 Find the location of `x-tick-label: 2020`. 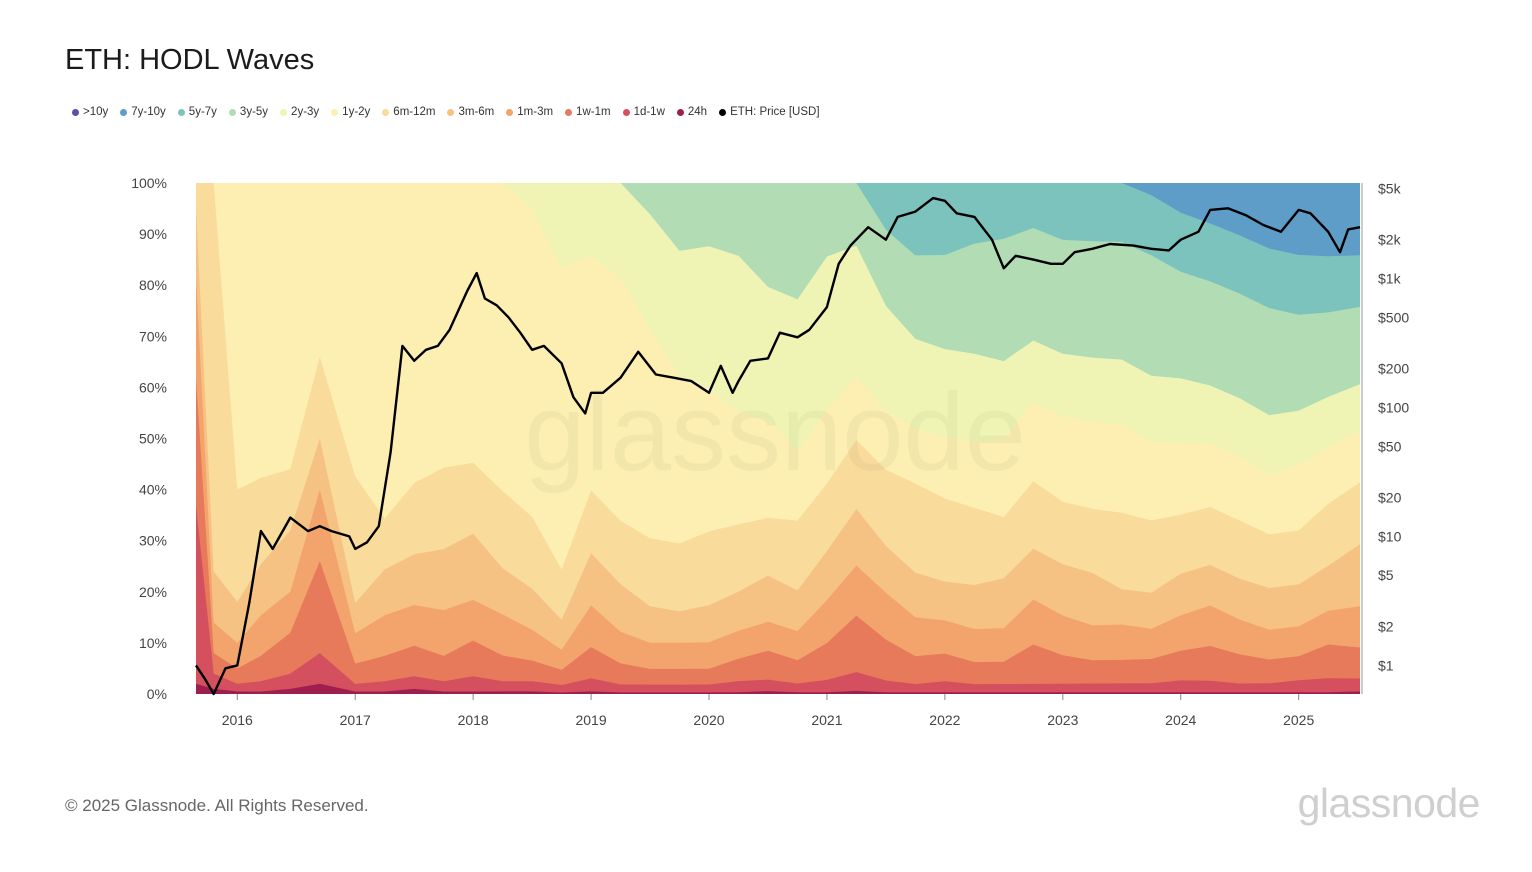

x-tick-label: 2020 is located at coordinates (708, 720).